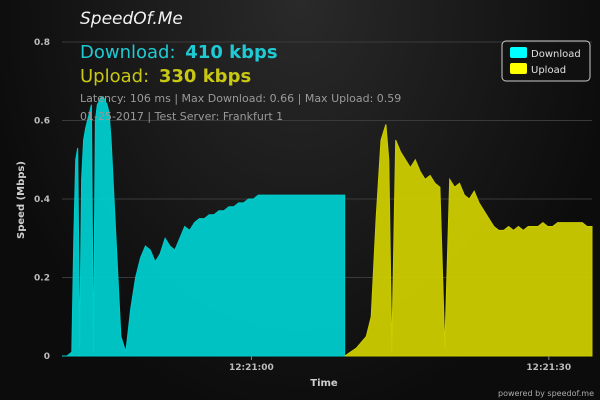 The height and width of the screenshot is (400, 600). I want to click on x-tick-label: 12:21:30, so click(548, 368).